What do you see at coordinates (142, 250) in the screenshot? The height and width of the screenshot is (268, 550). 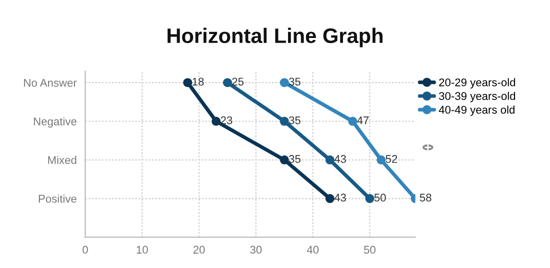 I see `x-tick-label: 10` at bounding box center [142, 250].